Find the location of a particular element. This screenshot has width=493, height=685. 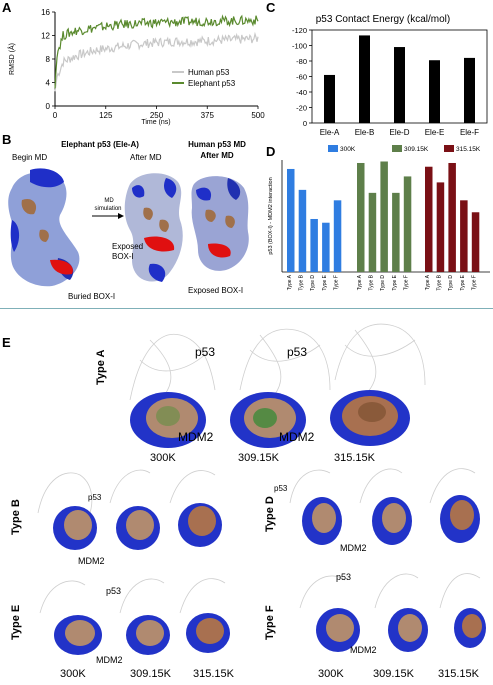

exposed-box-label-1: Exposed is located at coordinates (128, 246).